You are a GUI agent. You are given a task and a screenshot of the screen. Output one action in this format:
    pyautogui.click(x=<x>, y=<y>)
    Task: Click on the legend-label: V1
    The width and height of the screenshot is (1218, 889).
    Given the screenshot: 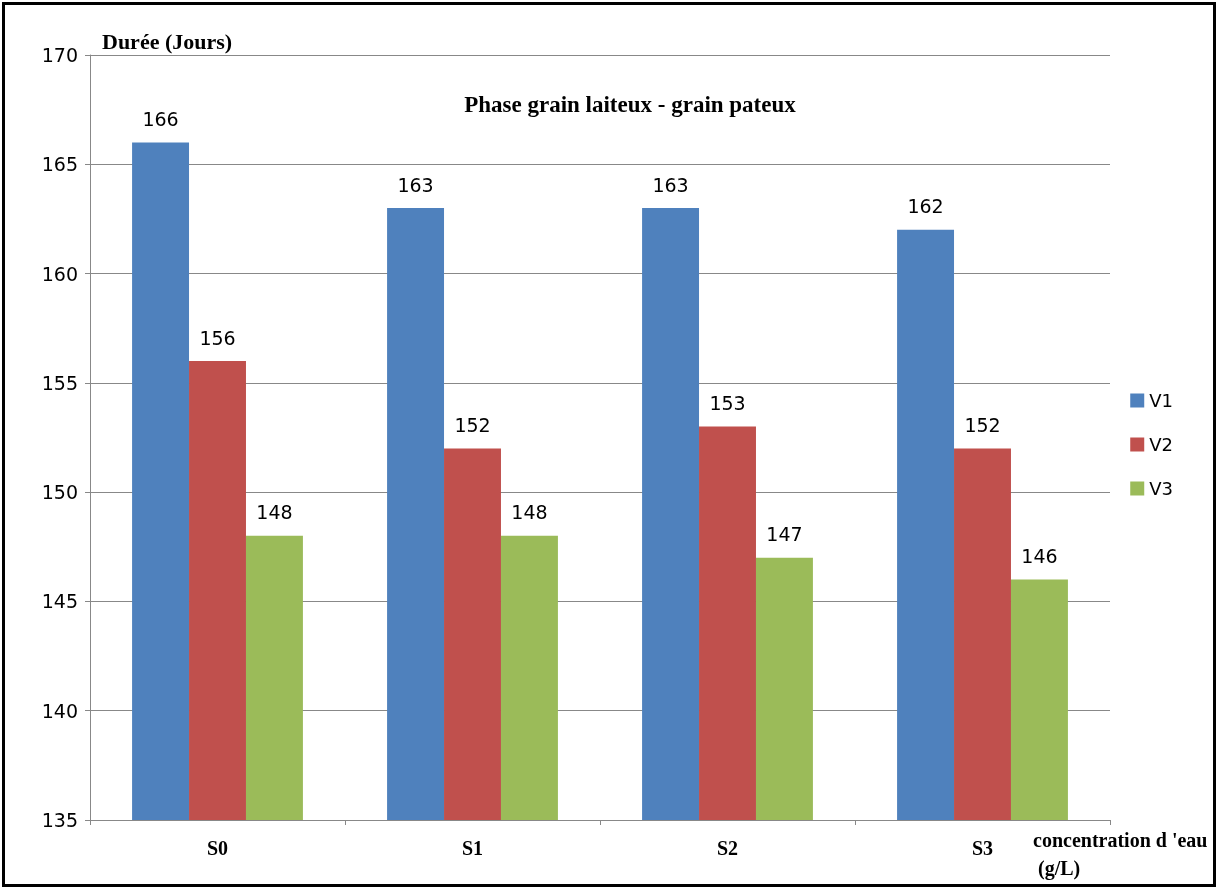 What is the action you would take?
    pyautogui.click(x=1161, y=400)
    